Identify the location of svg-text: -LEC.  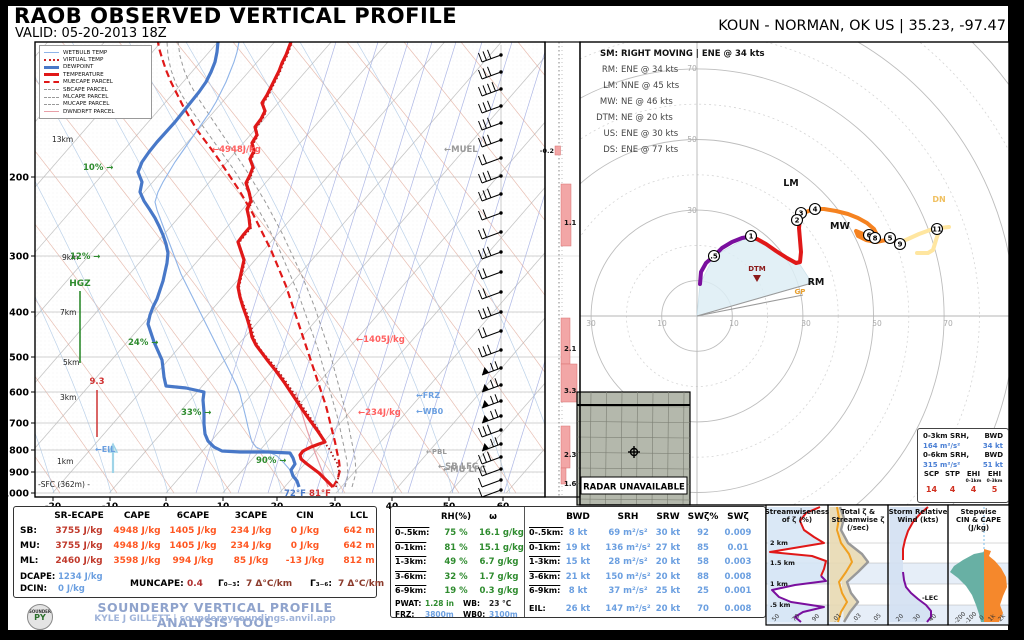
(930, 598).